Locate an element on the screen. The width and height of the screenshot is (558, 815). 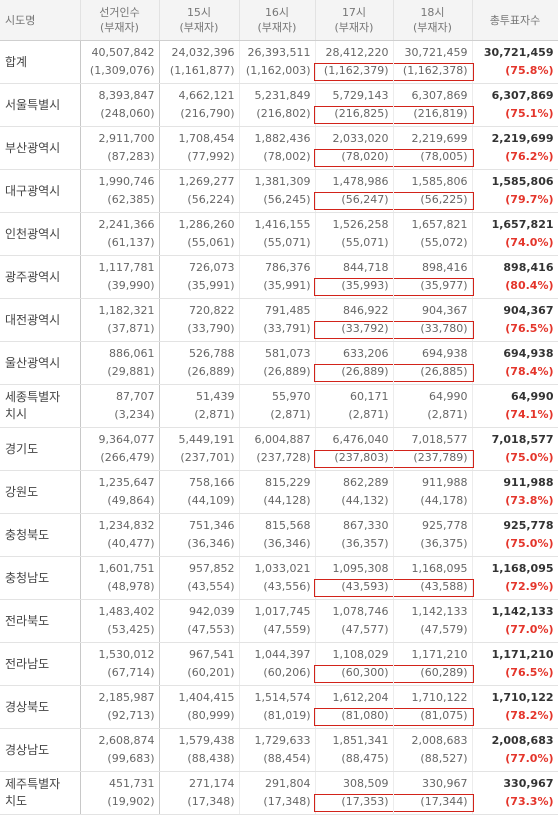
count-value: 1,044,397 is located at coordinates (282, 654).